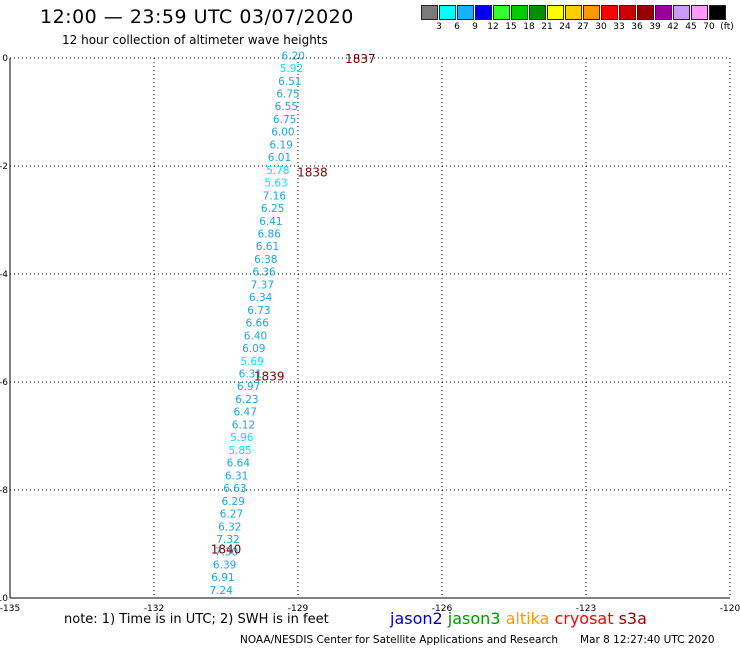 Image resolution: width=740 pixels, height=650 pixels. I want to click on wave-height-value: 6.20, so click(293, 56).